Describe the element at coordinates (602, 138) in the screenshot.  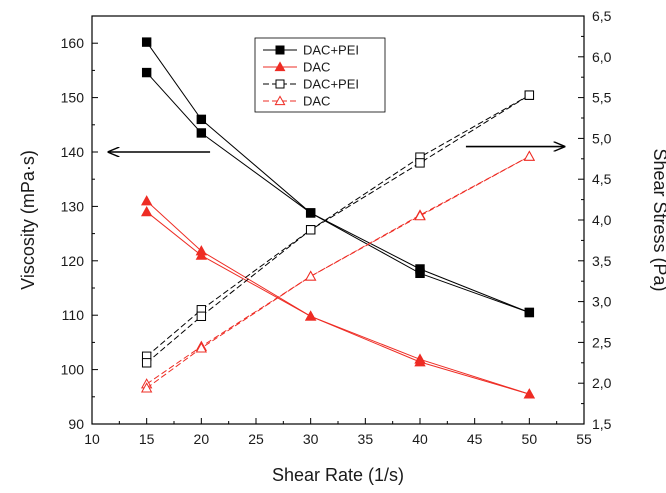
I see `y-right-tick-label: 5,0` at that location.